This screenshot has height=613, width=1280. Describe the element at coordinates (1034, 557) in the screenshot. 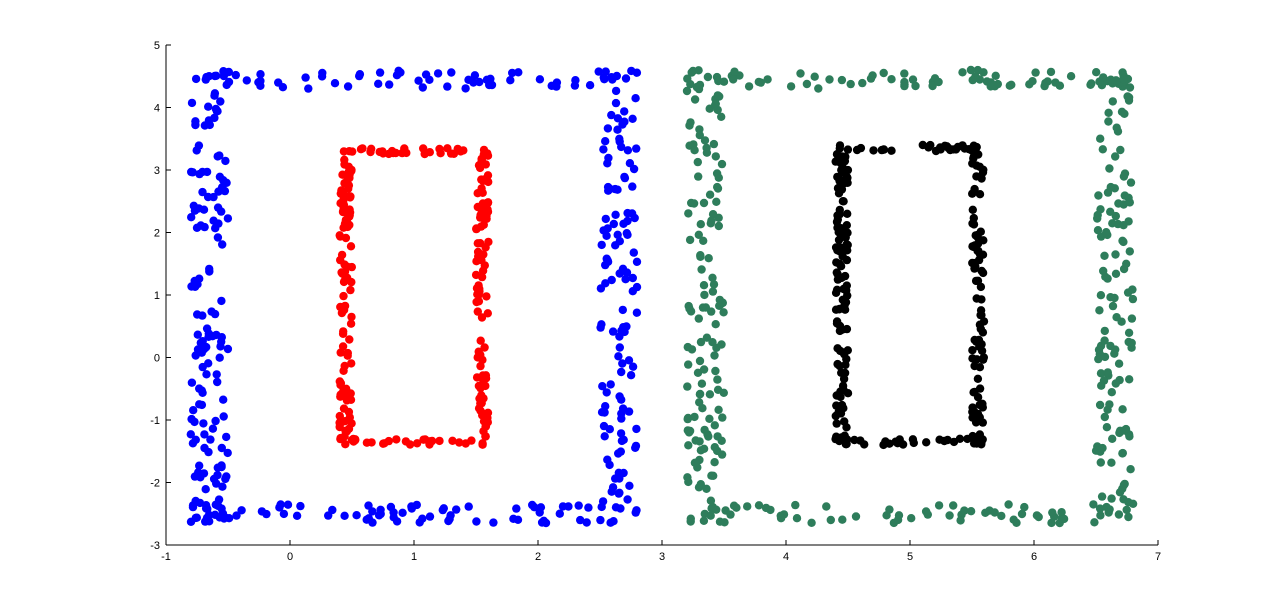

I see `x-tick-label: 6` at that location.